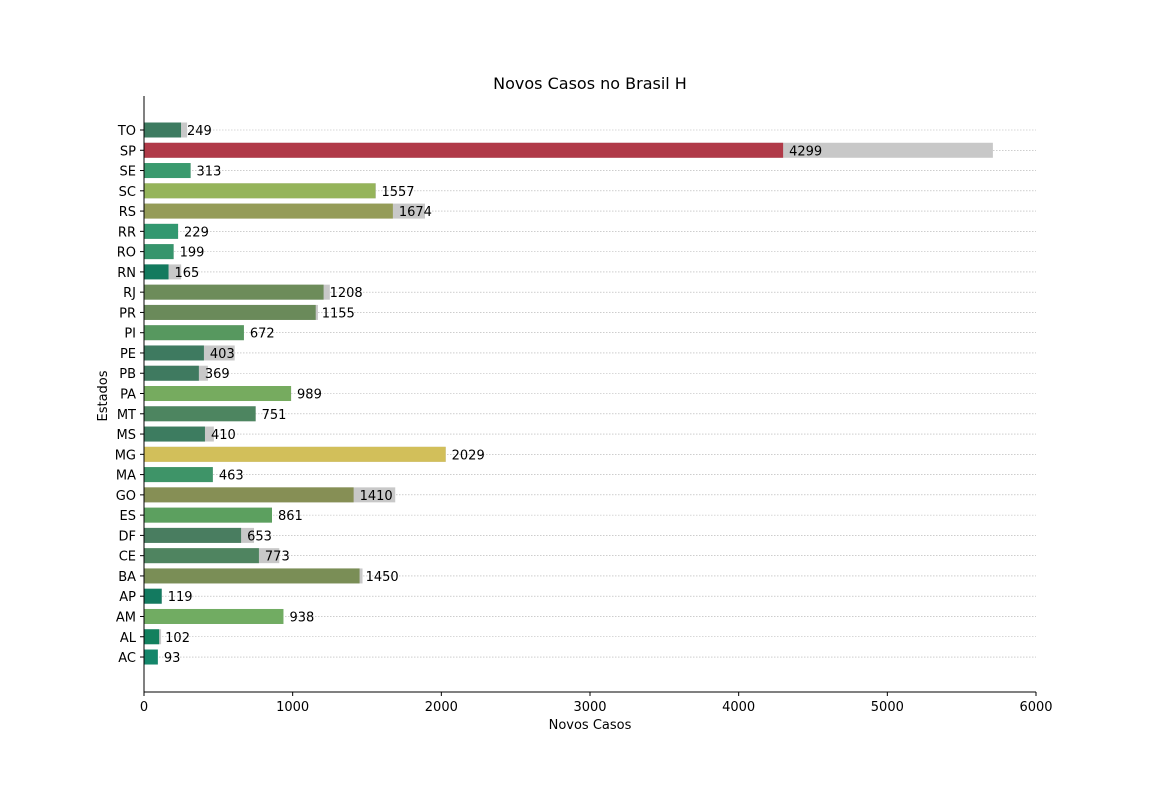 This screenshot has height=792, width=1152. Describe the element at coordinates (192, 253) in the screenshot. I see `value-label-ro: 199` at that location.